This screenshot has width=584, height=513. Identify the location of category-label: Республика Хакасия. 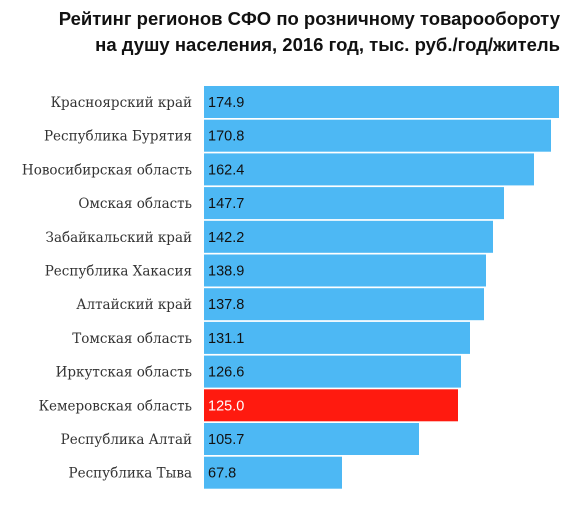
(118, 272).